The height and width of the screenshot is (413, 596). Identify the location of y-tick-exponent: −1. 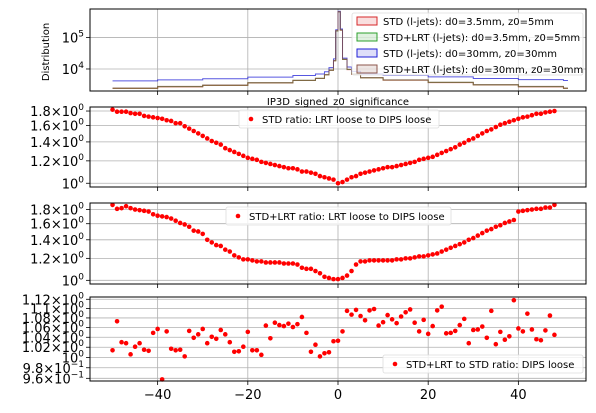
(77, 365).